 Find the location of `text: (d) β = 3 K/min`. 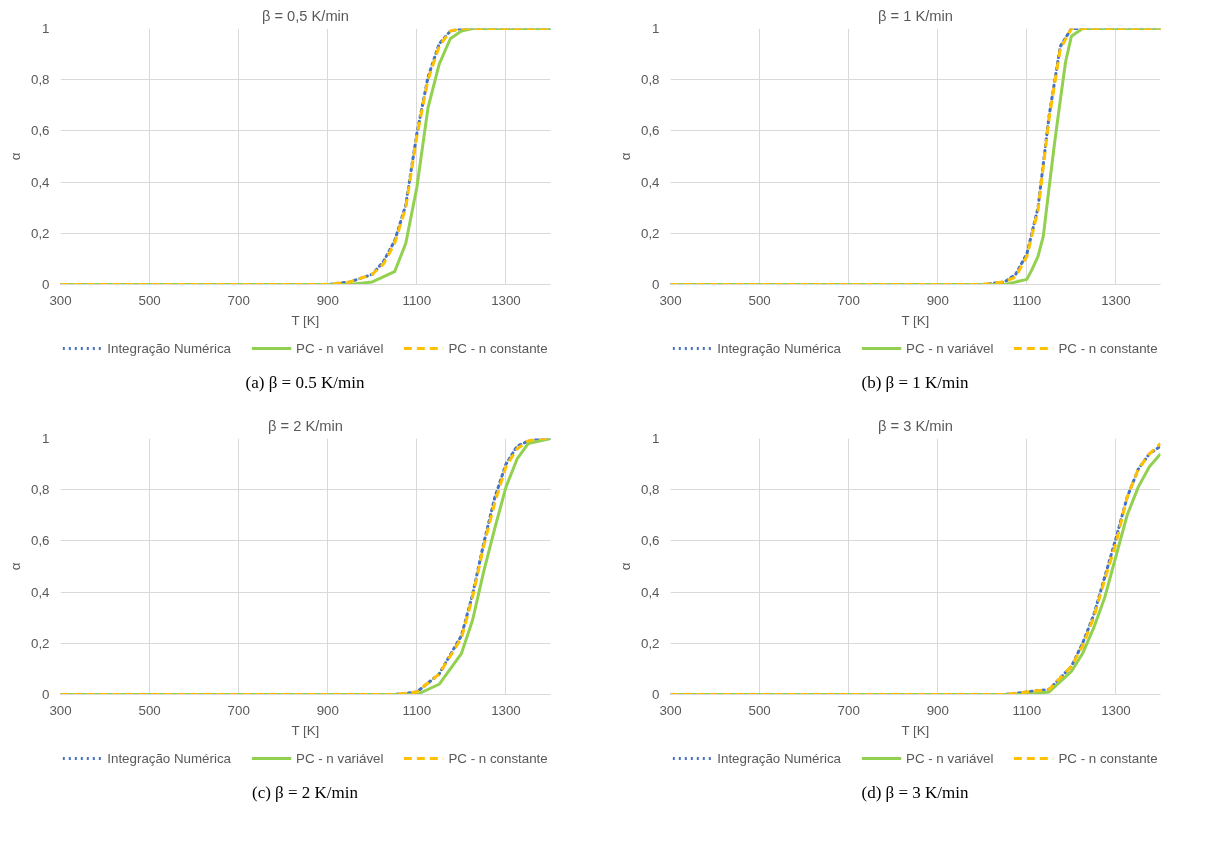

text: (d) β = 3 K/min is located at coordinates (915, 793).